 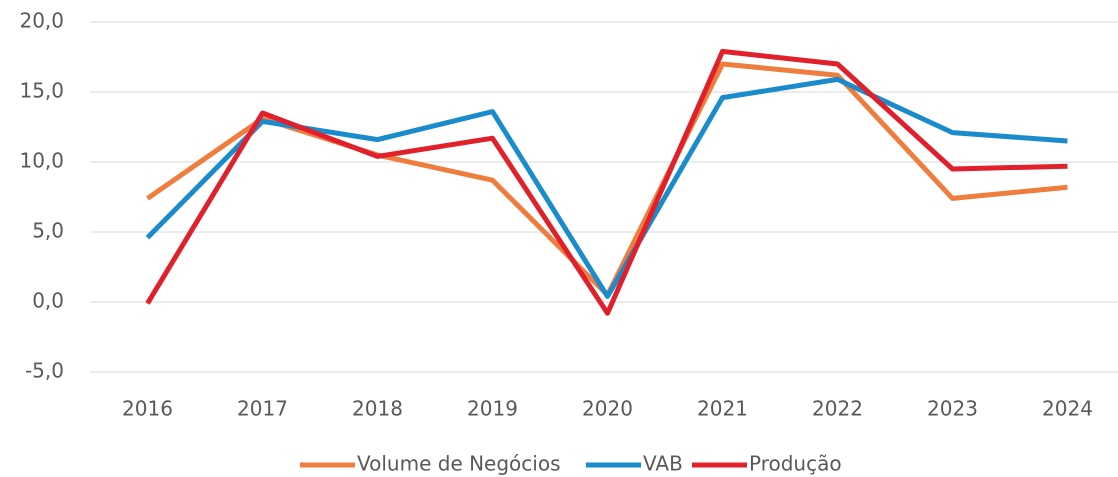 What do you see at coordinates (1067, 409) in the screenshot?
I see `x-tick-label: 2024` at bounding box center [1067, 409].